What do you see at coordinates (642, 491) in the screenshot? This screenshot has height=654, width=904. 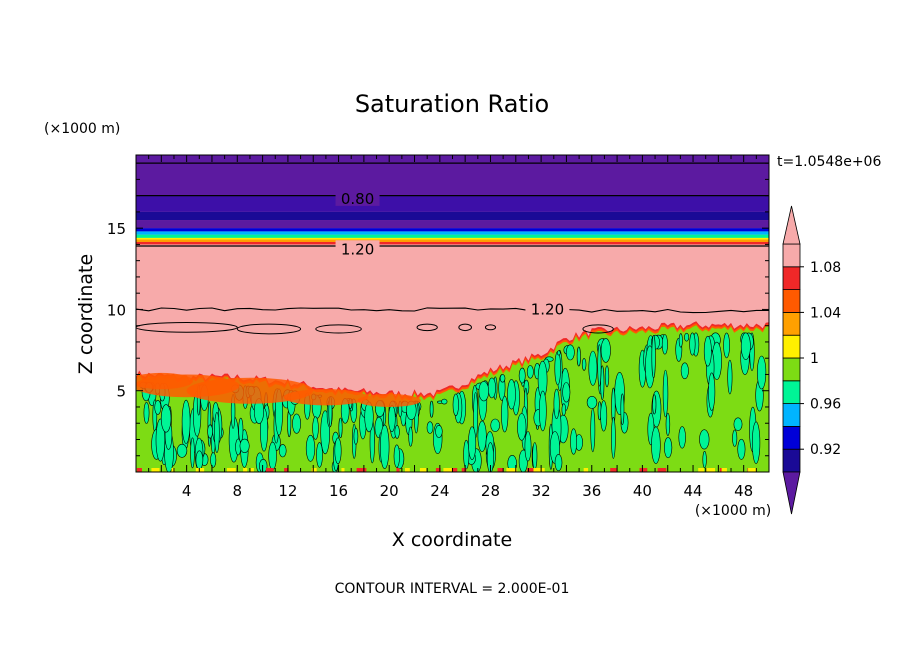 I see `x-tick-label: 40` at bounding box center [642, 491].